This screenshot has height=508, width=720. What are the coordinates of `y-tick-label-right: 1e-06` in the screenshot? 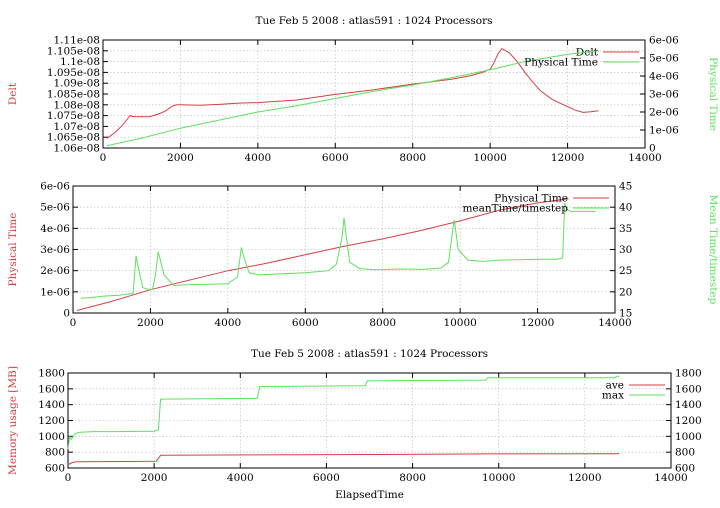 It's located at (664, 131).